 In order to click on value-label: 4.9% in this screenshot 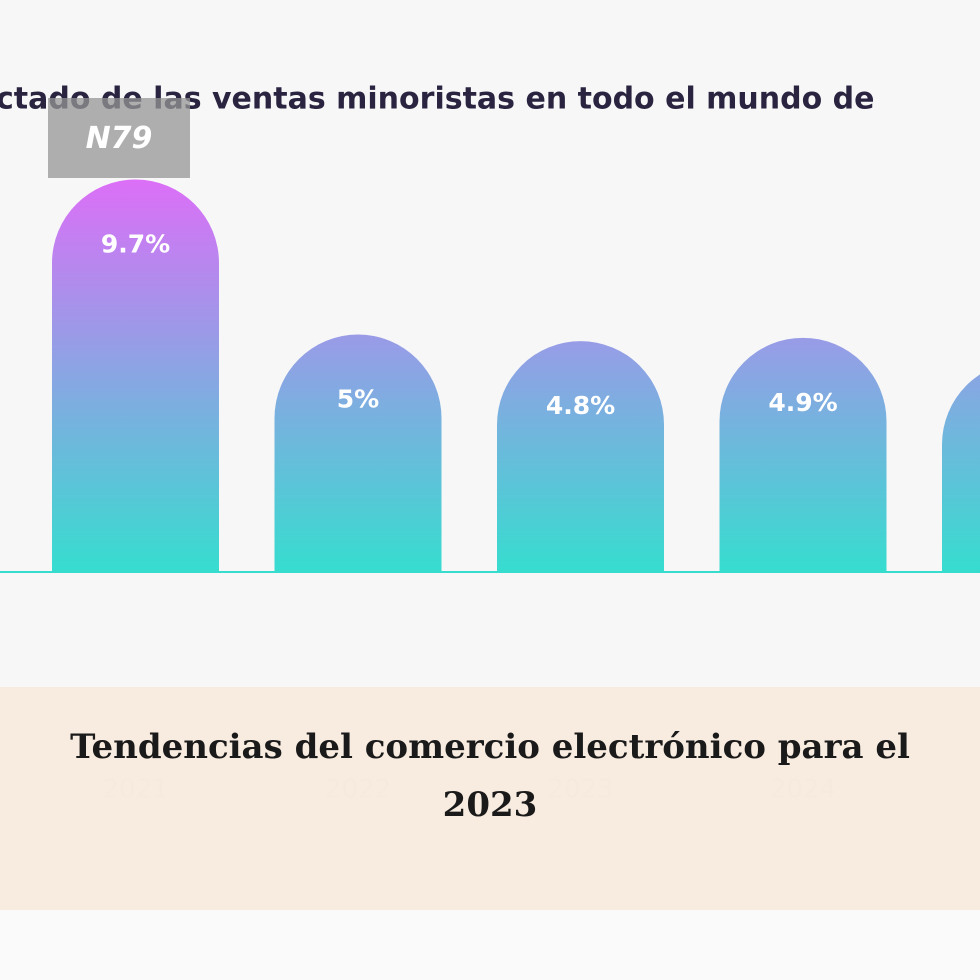, I will do `click(802, 402)`.